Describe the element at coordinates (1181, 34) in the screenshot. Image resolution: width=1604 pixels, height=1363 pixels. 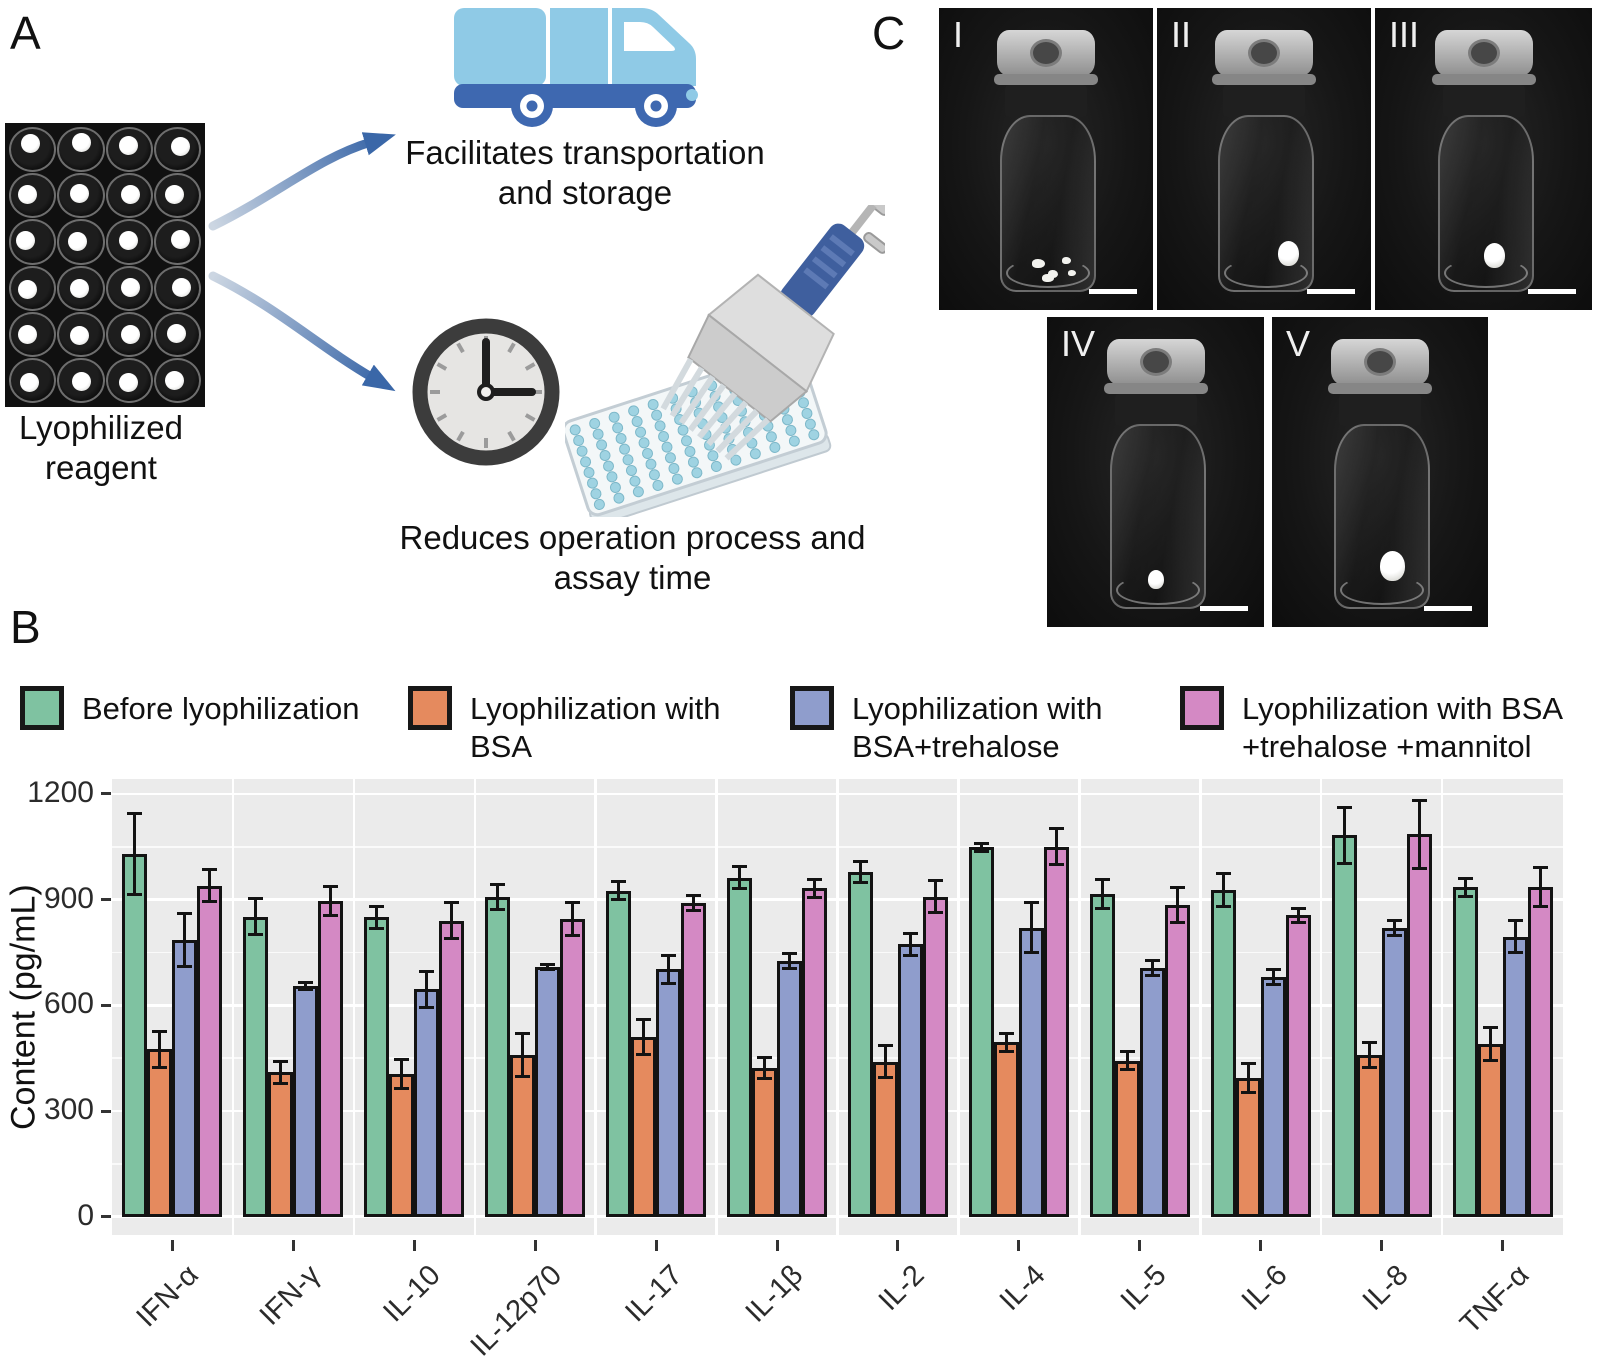
I see `vial-roman-label: II` at that location.